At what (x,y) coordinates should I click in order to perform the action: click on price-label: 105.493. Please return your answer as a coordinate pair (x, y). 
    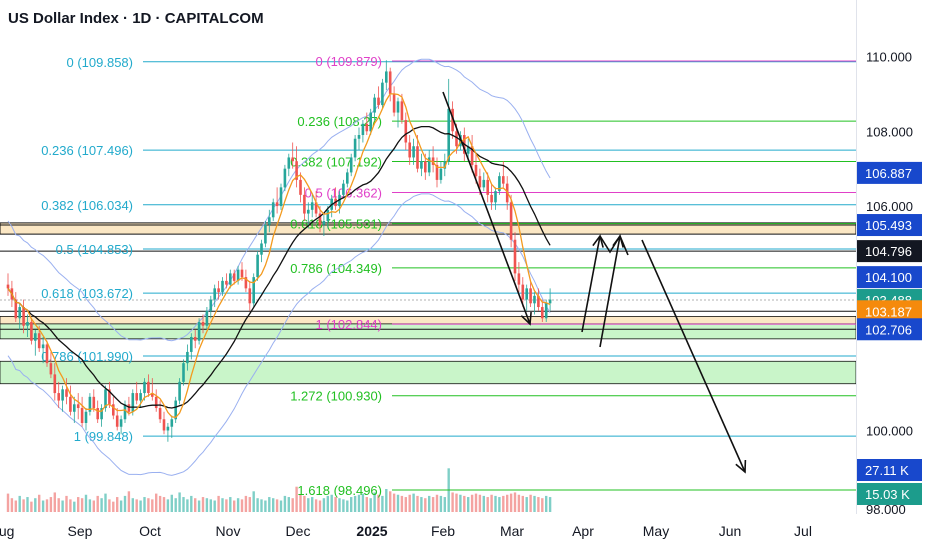
    Looking at the image, I should click on (888, 225).